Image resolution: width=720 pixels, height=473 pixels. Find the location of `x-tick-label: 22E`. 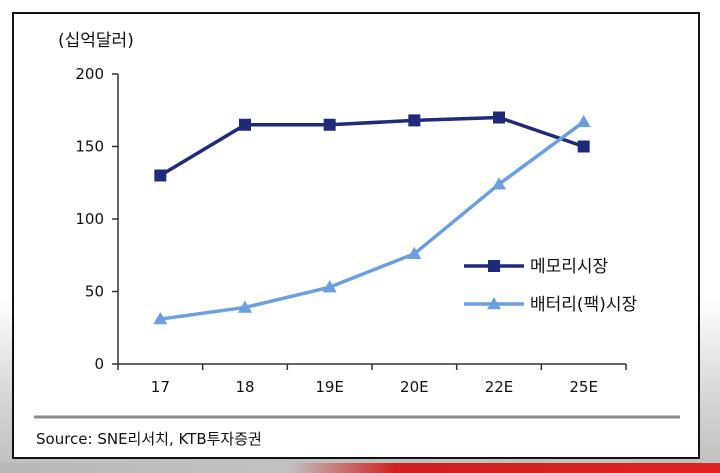

x-tick-label: 22E is located at coordinates (499, 387).